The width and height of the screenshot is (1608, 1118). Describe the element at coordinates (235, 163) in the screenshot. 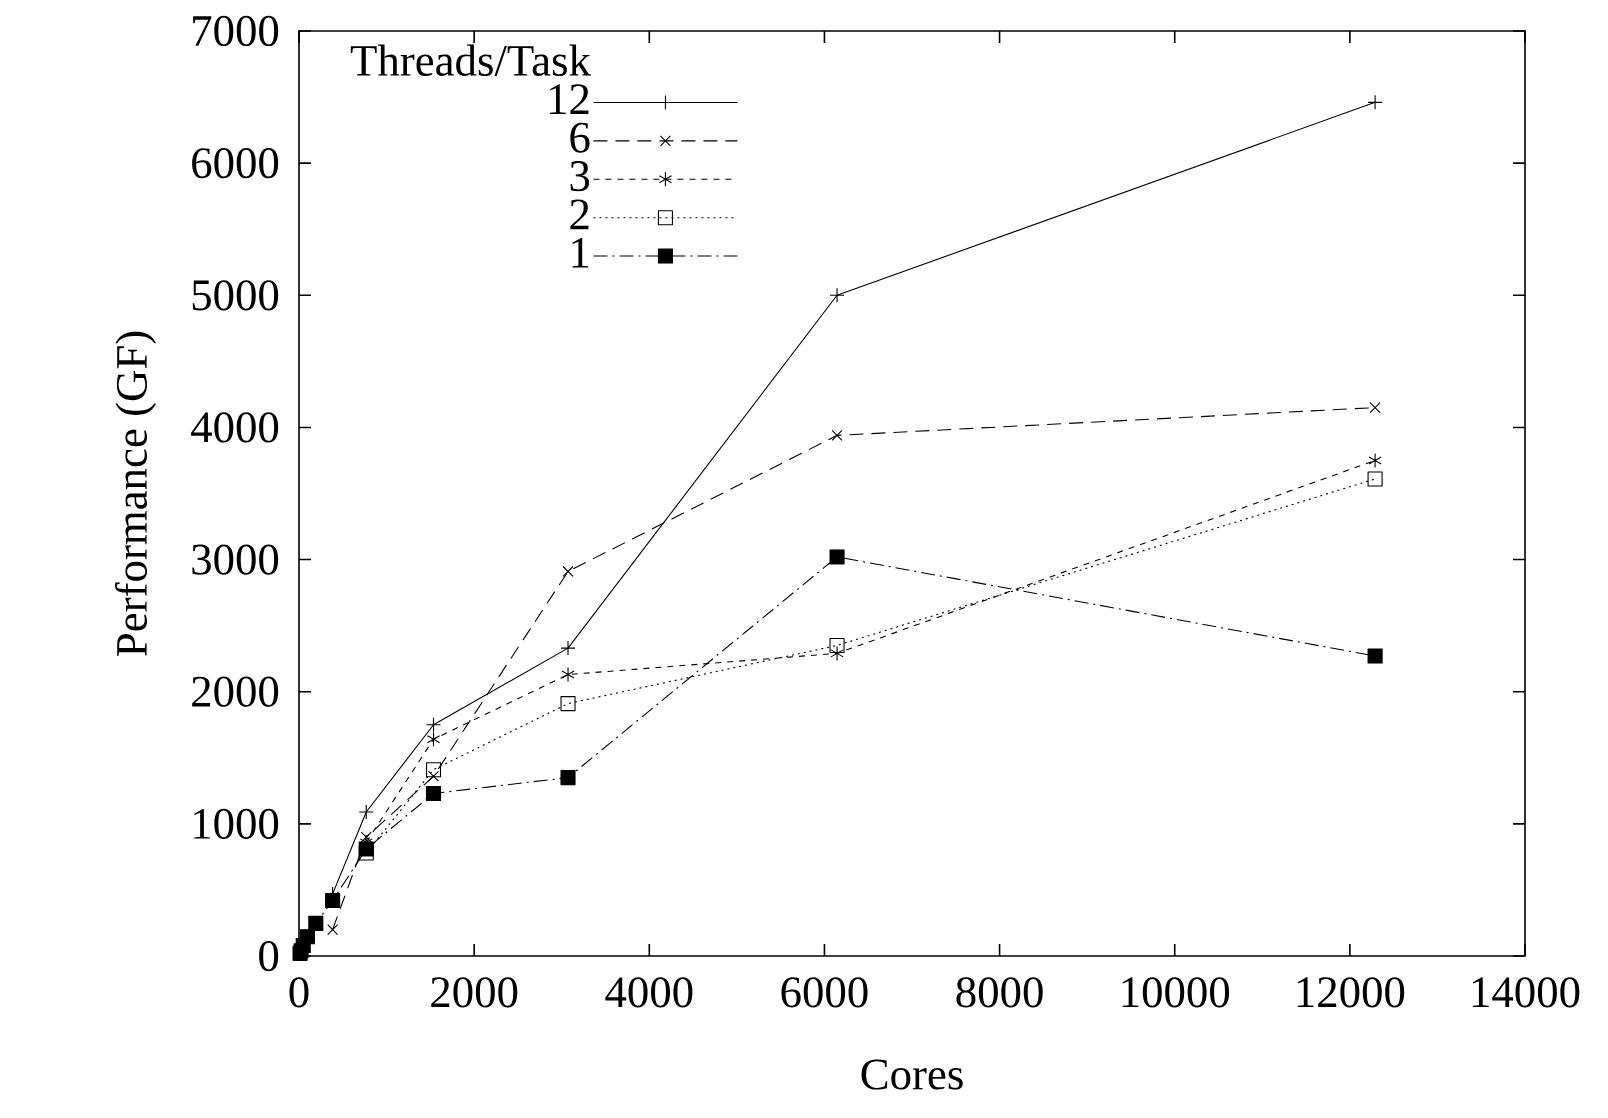

I see `y-tick-label: 6000` at that location.